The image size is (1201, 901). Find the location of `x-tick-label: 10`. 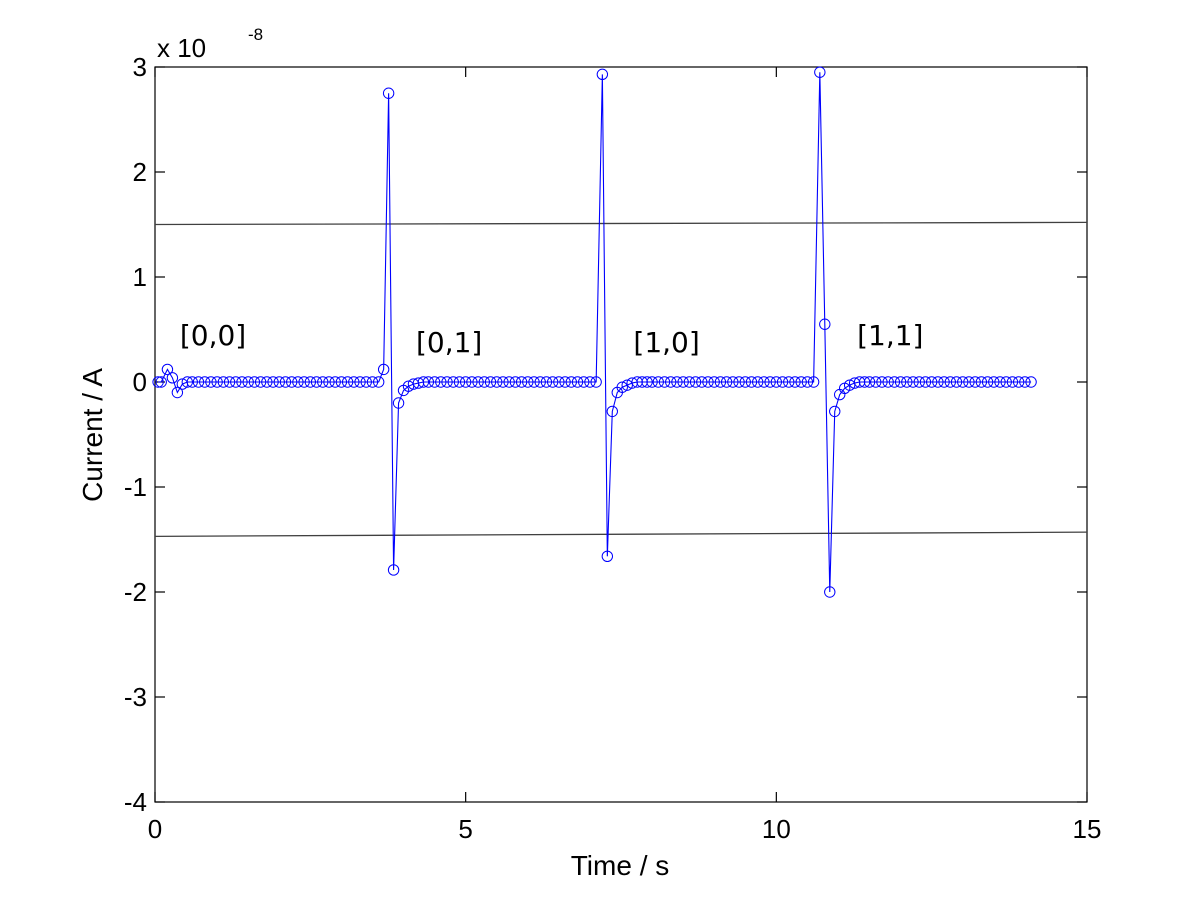

x-tick-label: 10 is located at coordinates (776, 829).